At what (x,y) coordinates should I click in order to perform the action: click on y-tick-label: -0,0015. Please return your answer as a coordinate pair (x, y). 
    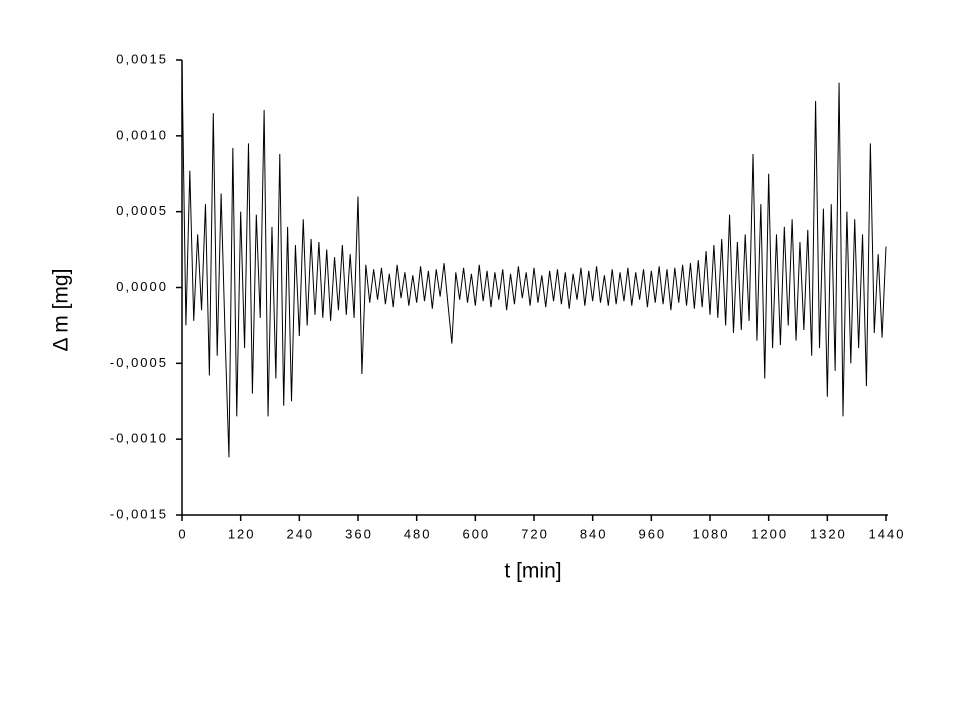
    Looking at the image, I should click on (139, 513).